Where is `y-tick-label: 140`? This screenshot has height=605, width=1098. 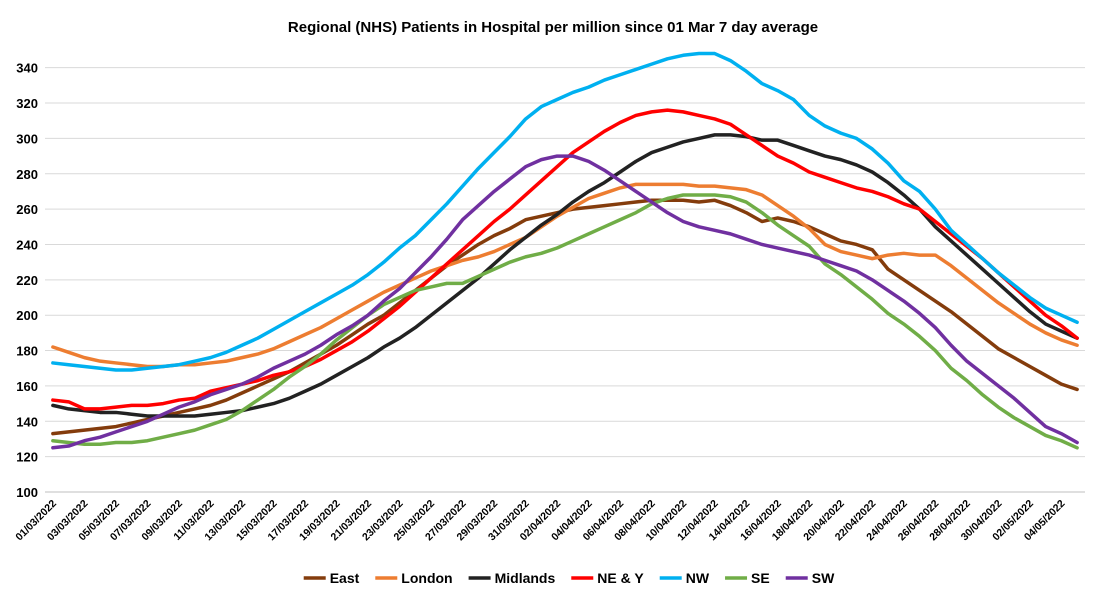
y-tick-label: 140 is located at coordinates (27, 421).